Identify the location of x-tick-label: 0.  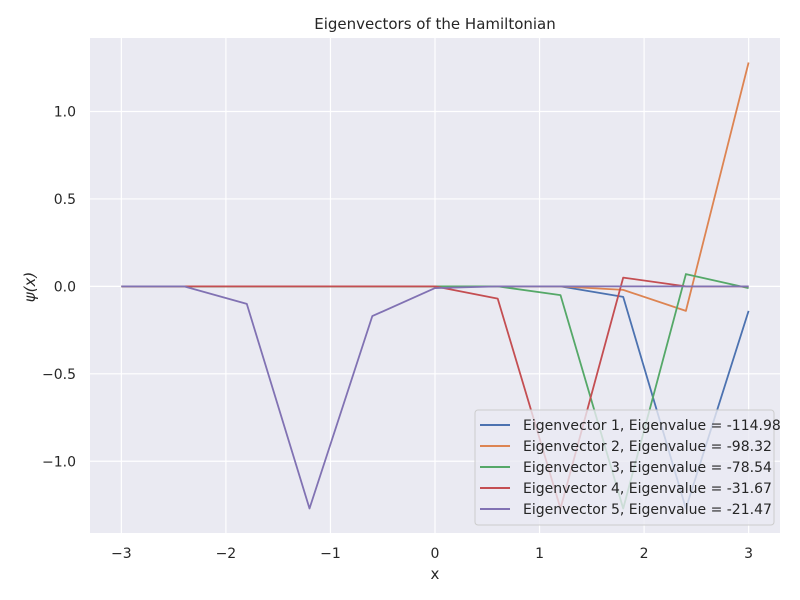
(435, 554).